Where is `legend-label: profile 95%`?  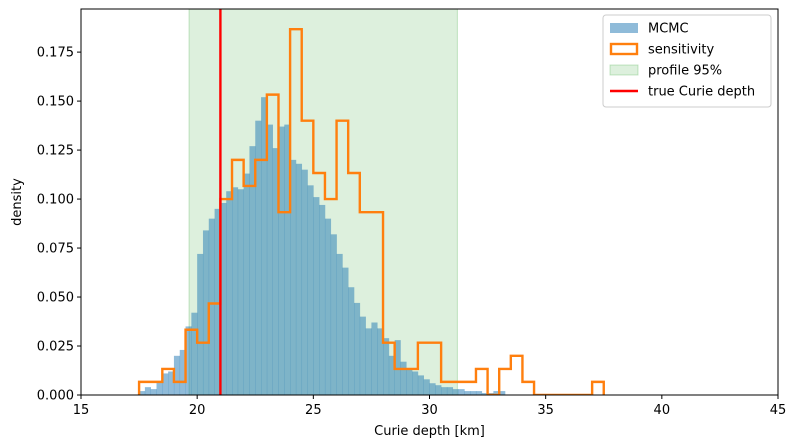 legend-label: profile 95% is located at coordinates (685, 71).